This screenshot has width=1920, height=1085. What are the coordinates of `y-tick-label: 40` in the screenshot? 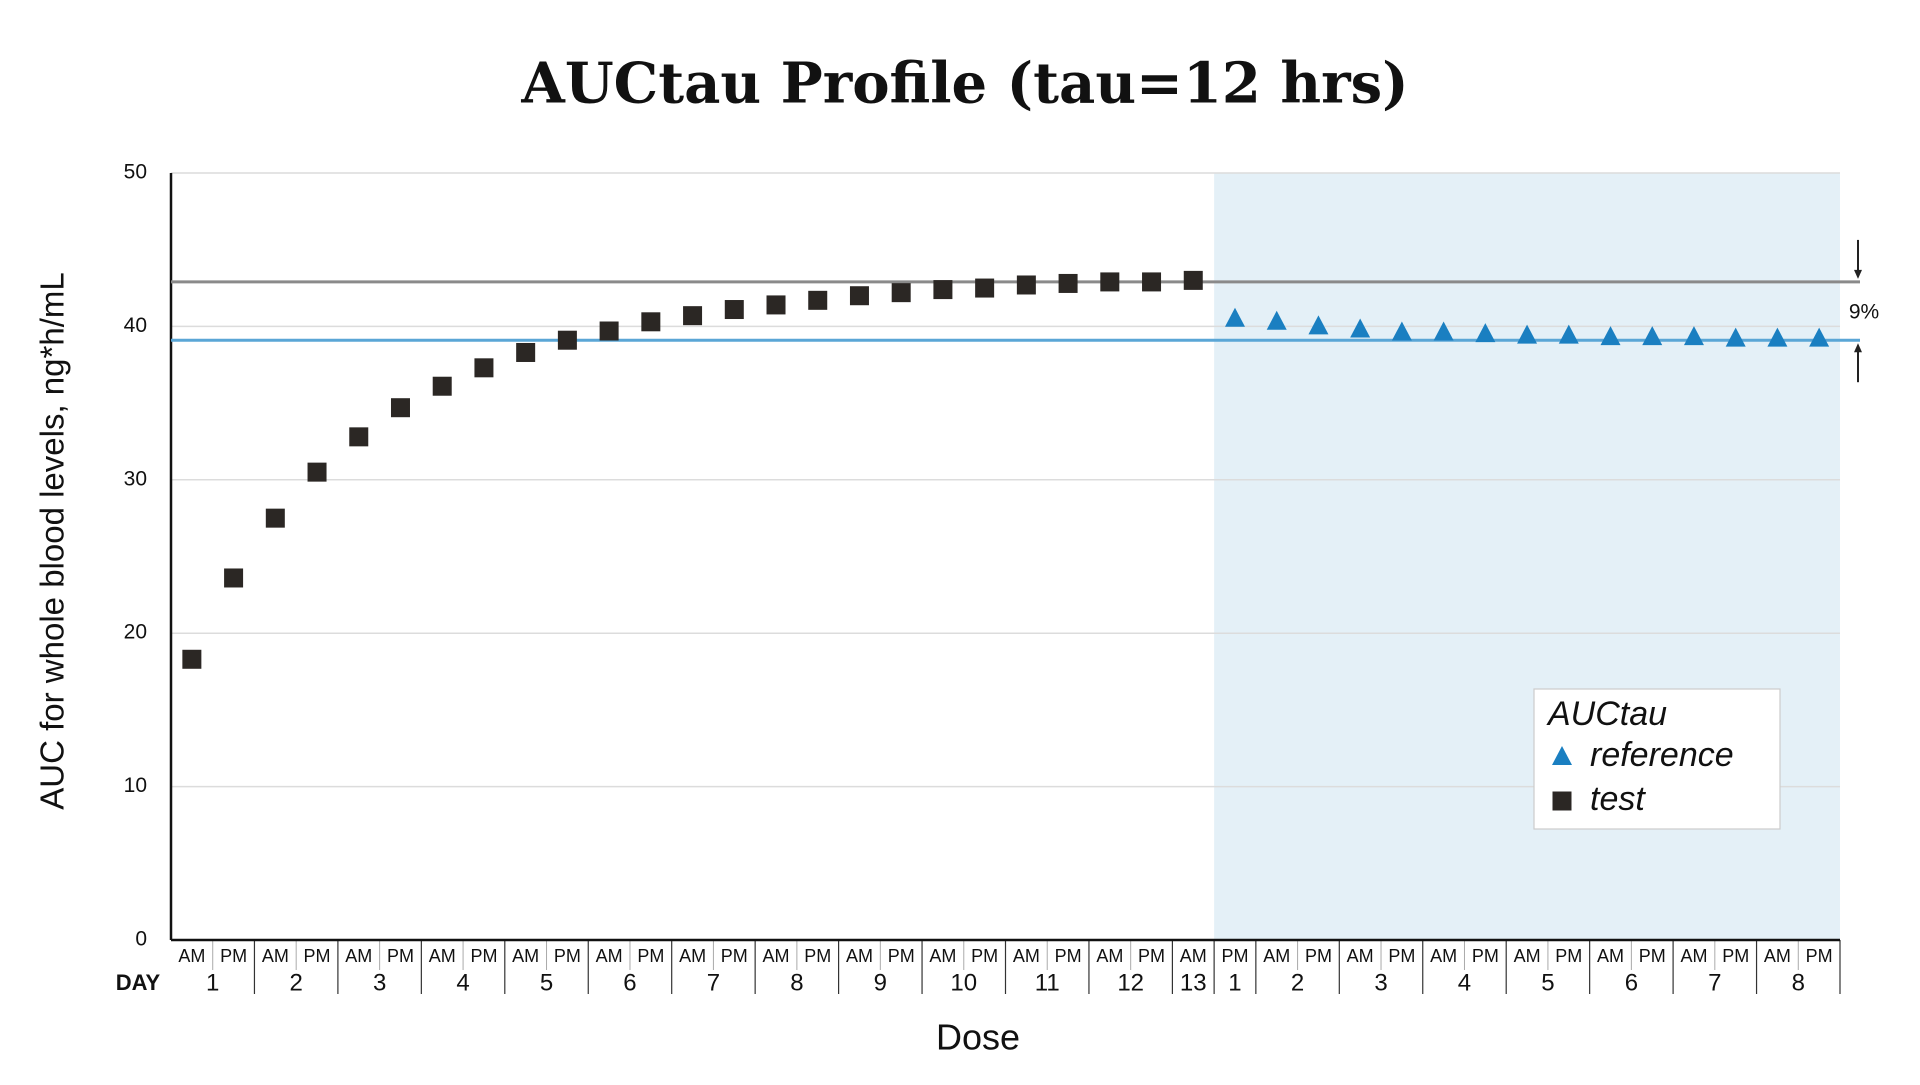 It's located at (135, 325).